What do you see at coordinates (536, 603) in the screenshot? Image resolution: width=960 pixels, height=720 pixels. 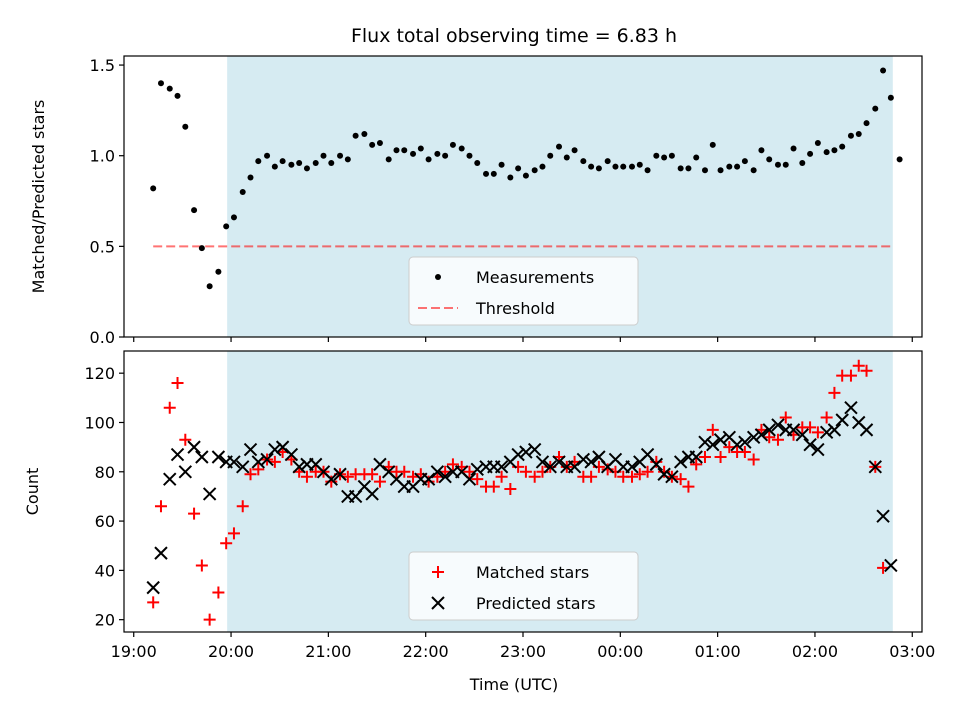 I see `legend-label: Predicted stars` at bounding box center [536, 603].